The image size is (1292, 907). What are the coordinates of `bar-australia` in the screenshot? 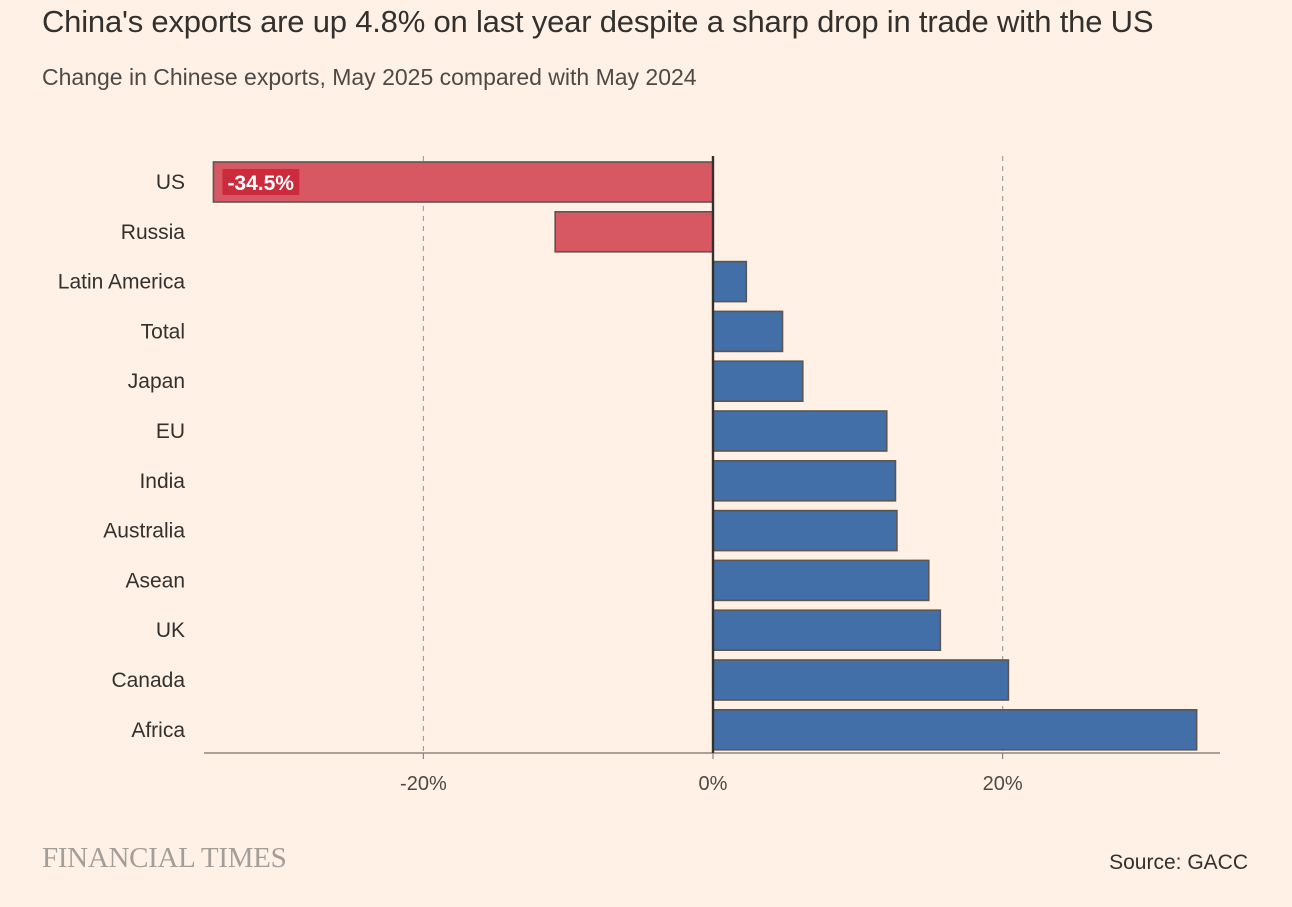 It's located at (805, 530).